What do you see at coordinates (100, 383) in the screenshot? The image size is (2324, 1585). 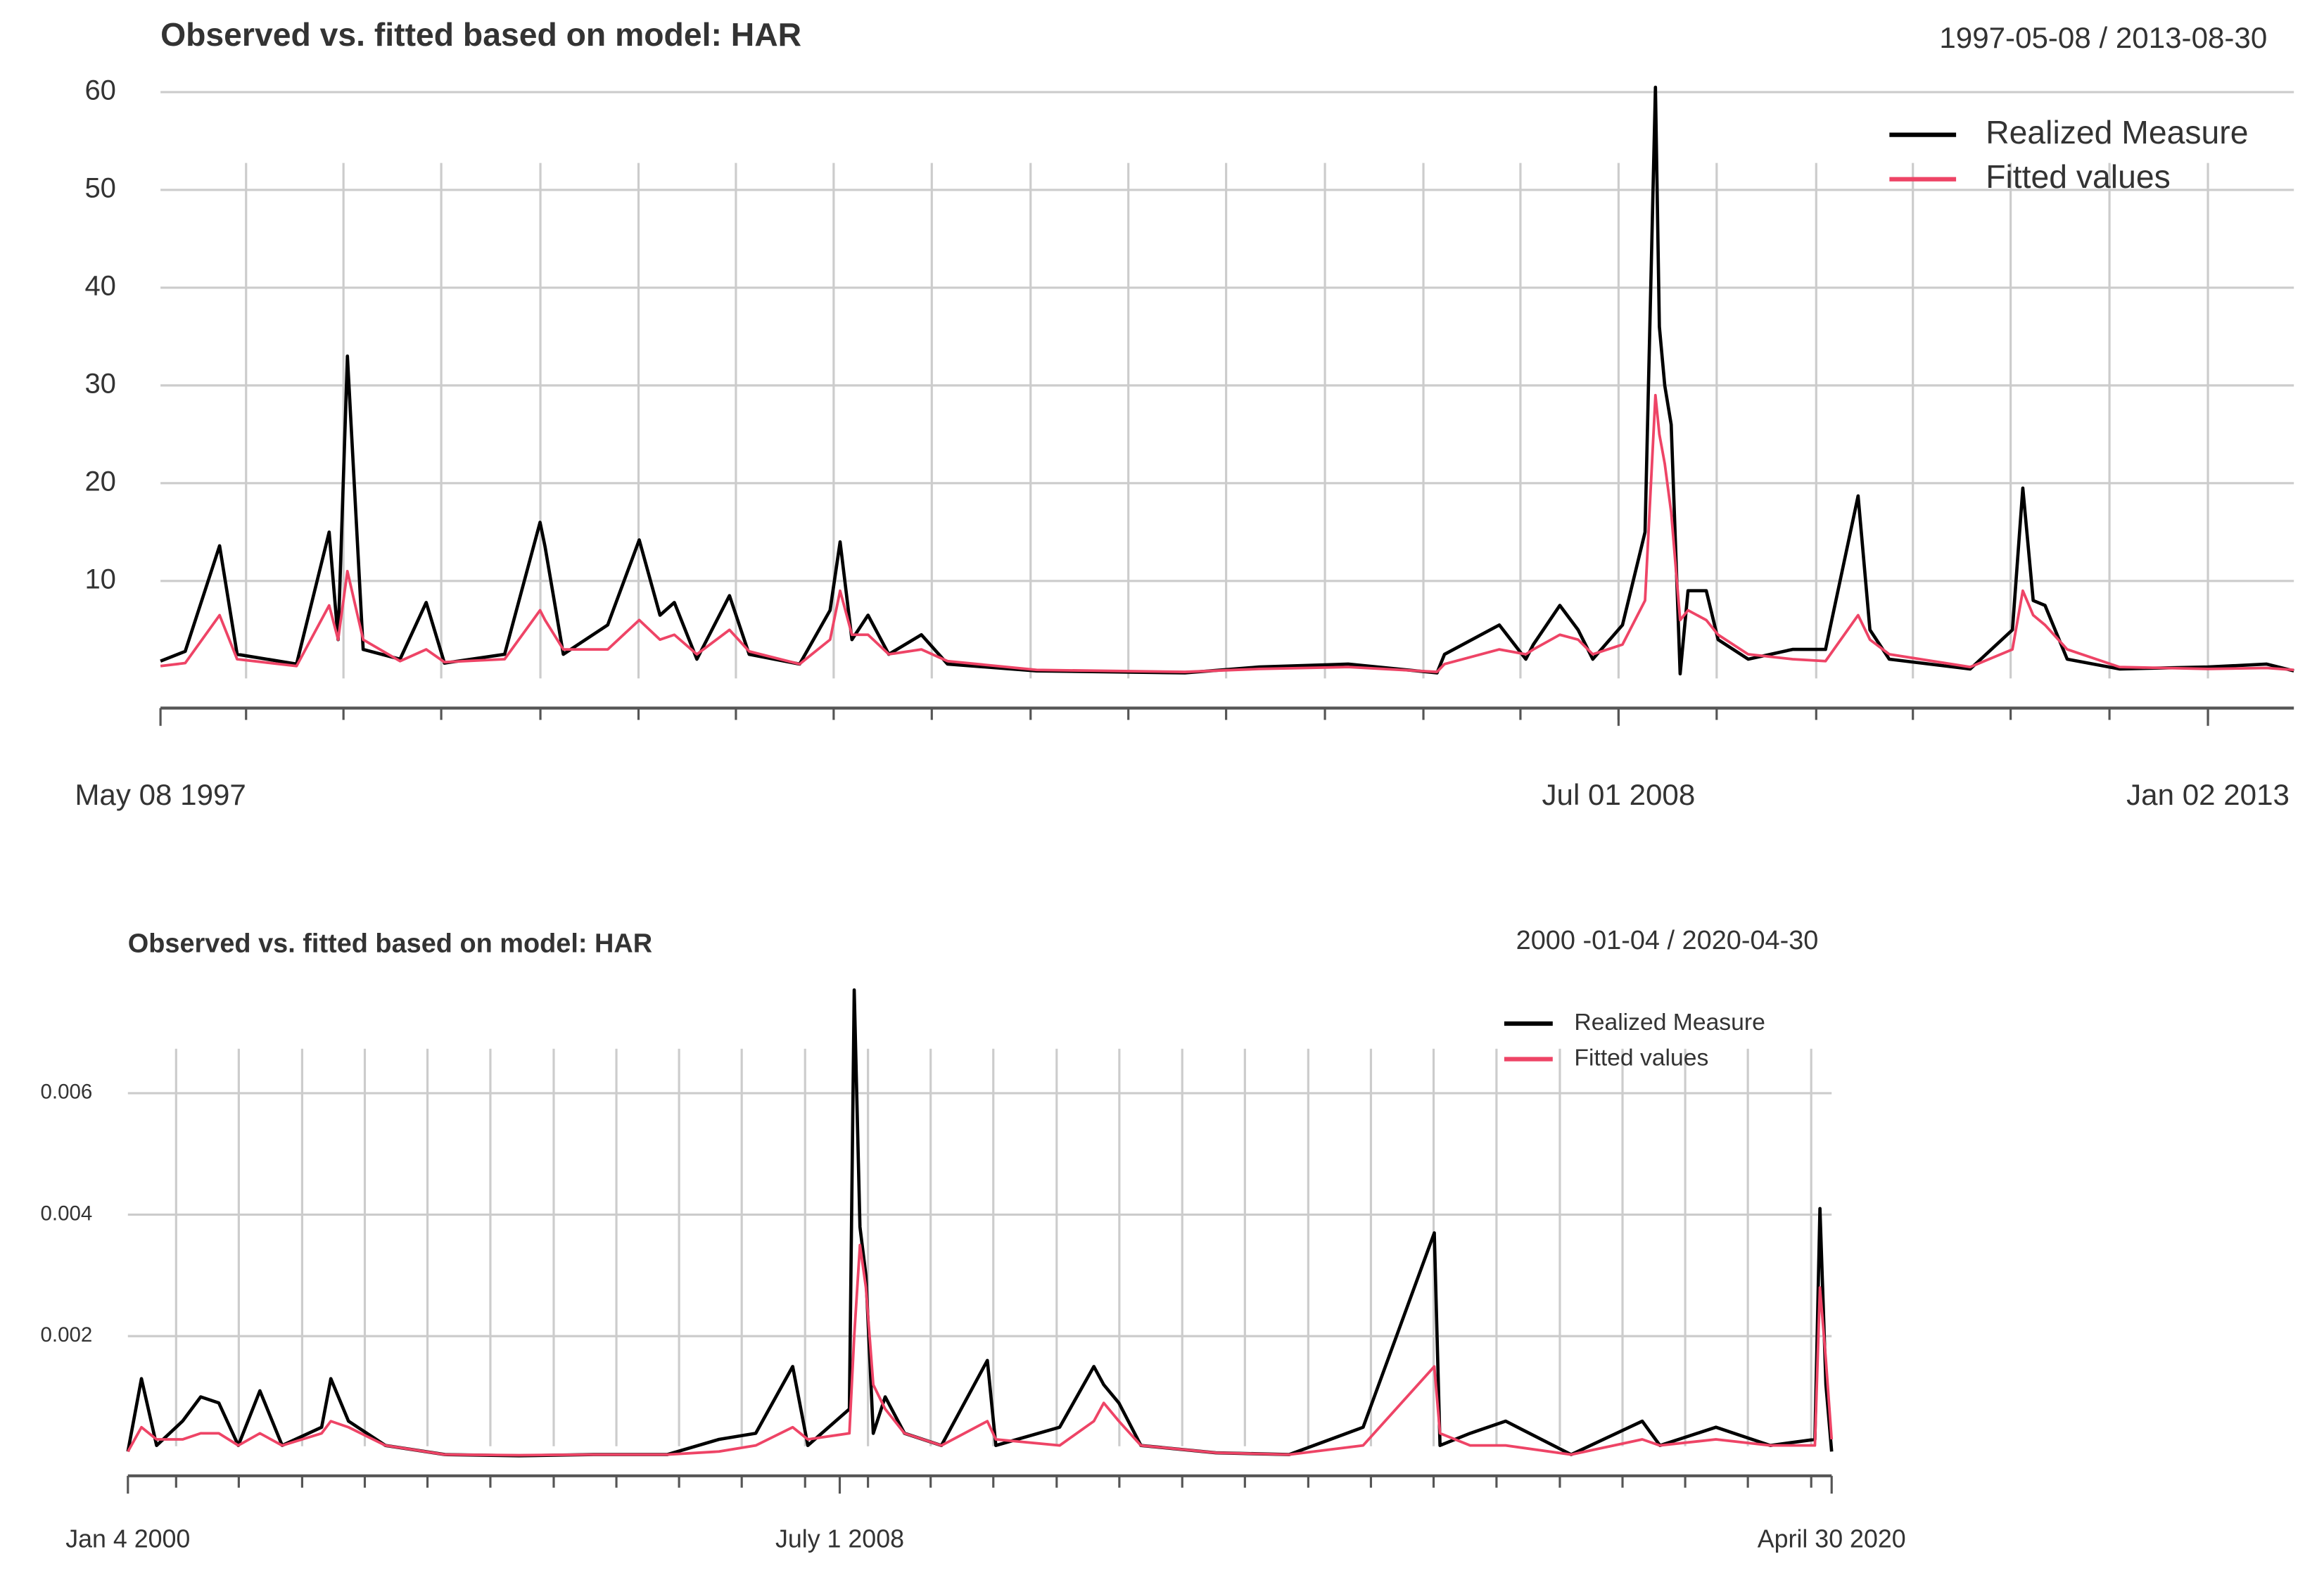 I see `y-tick-label: 30` at bounding box center [100, 383].